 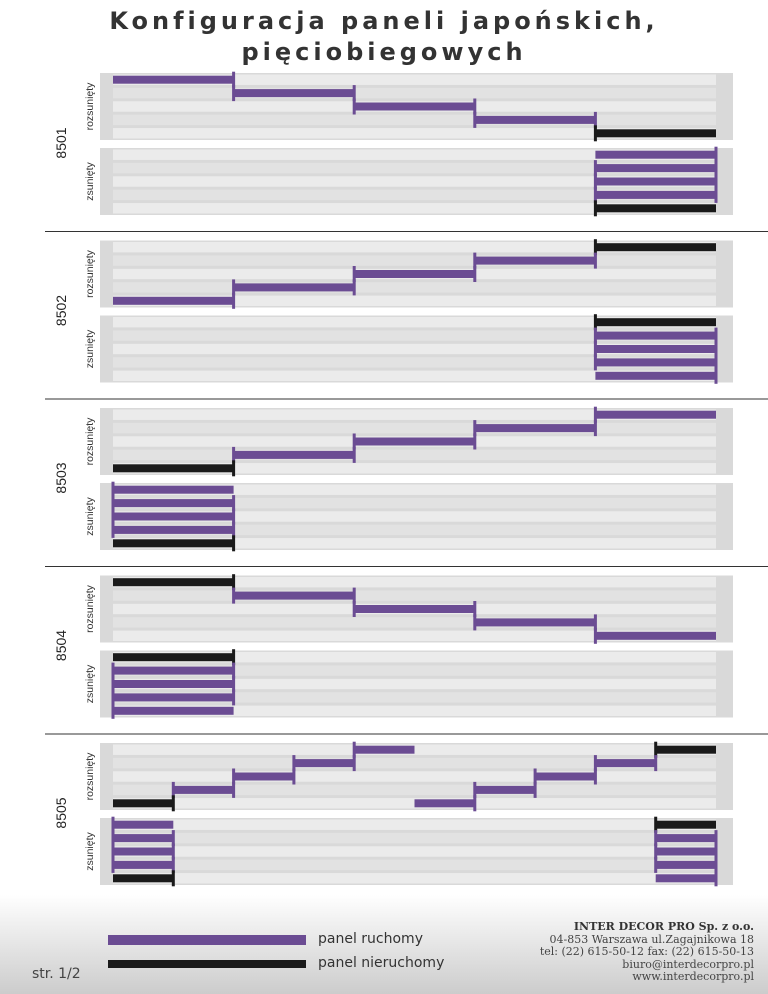 What do you see at coordinates (384, 21) in the screenshot?
I see `title-line-1: Konfiguracja paneli japońskich,` at bounding box center [384, 21].